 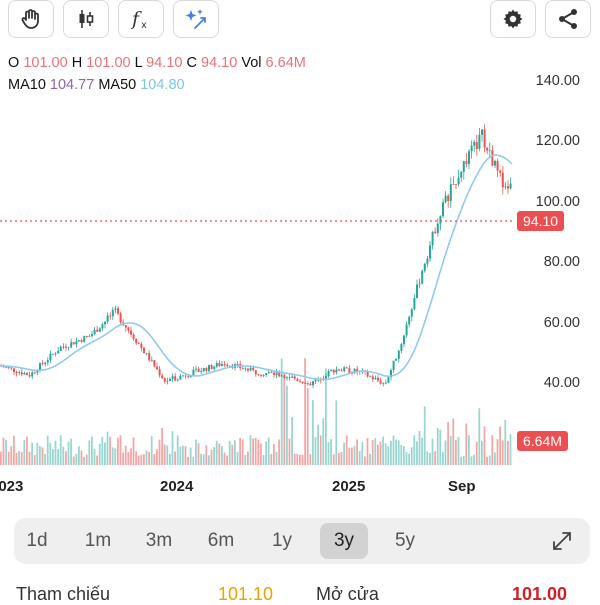 I want to click on draw-hand-icon, so click(x=30, y=19).